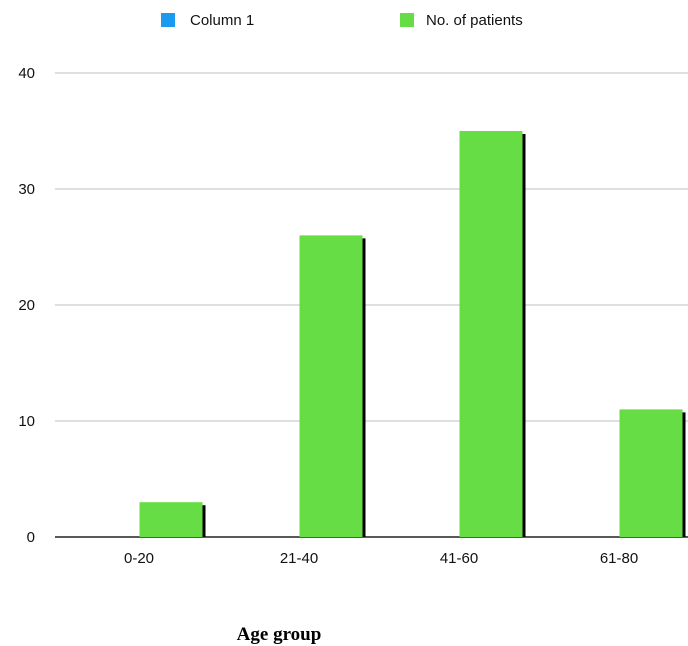 This screenshot has height=646, width=688. I want to click on chart-legend: Column 1 No. of patients, so click(342, 20).